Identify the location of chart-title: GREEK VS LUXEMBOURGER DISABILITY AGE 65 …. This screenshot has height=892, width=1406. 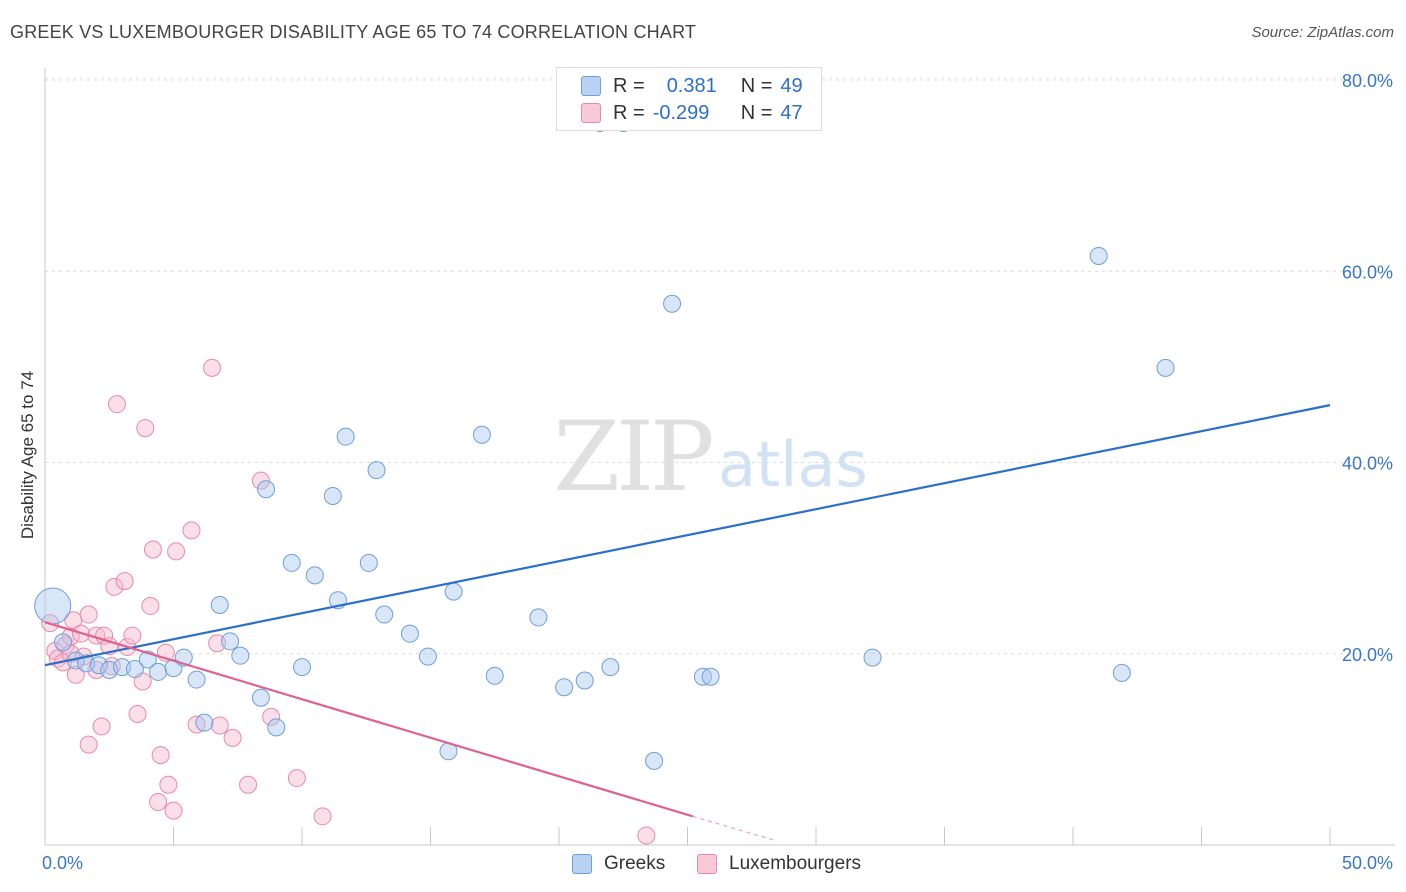
(353, 32).